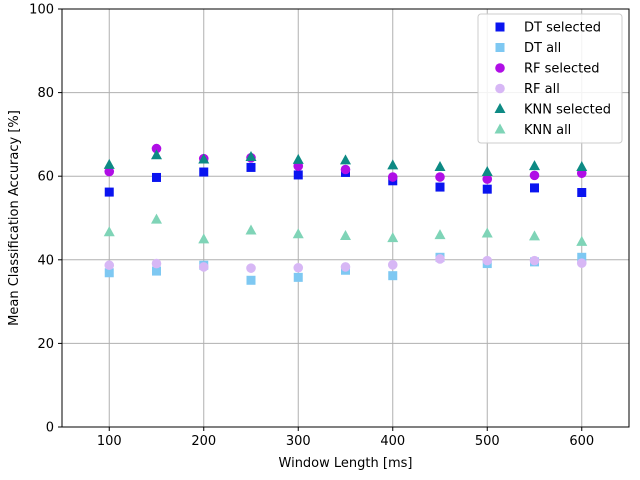 The width and height of the screenshot is (640, 480). What do you see at coordinates (14, 218) in the screenshot?
I see `y-axis-title: Mean Classification Accuracy [%]` at bounding box center [14, 218].